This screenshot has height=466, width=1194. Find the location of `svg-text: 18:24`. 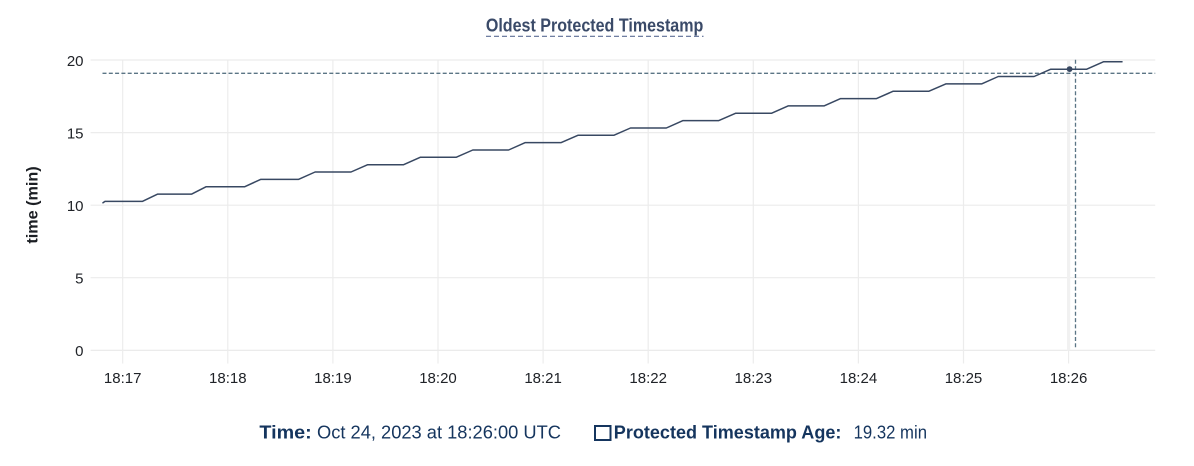

svg-text: 18:24 is located at coordinates (859, 378).